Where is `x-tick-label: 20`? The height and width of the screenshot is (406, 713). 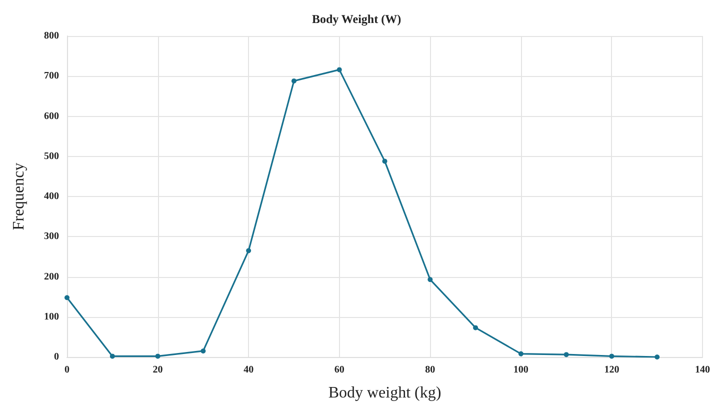 x-tick-label: 20 is located at coordinates (157, 370).